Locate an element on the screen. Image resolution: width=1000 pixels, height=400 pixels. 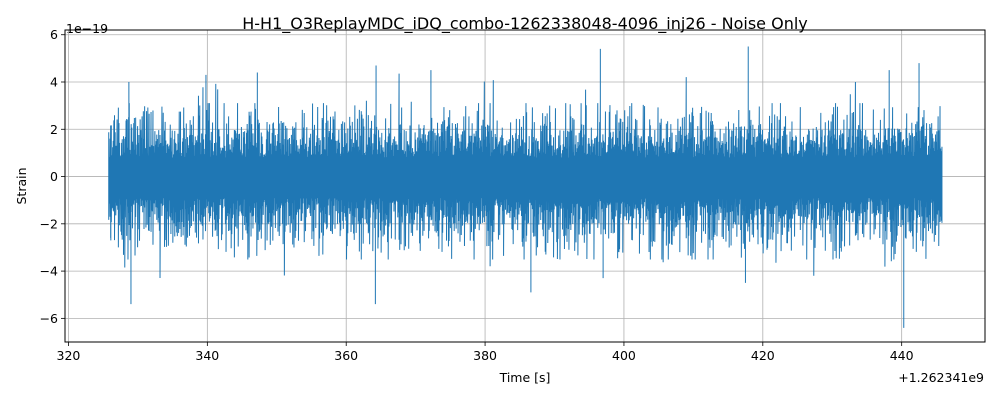
x-tick-label: 400 is located at coordinates (624, 355).